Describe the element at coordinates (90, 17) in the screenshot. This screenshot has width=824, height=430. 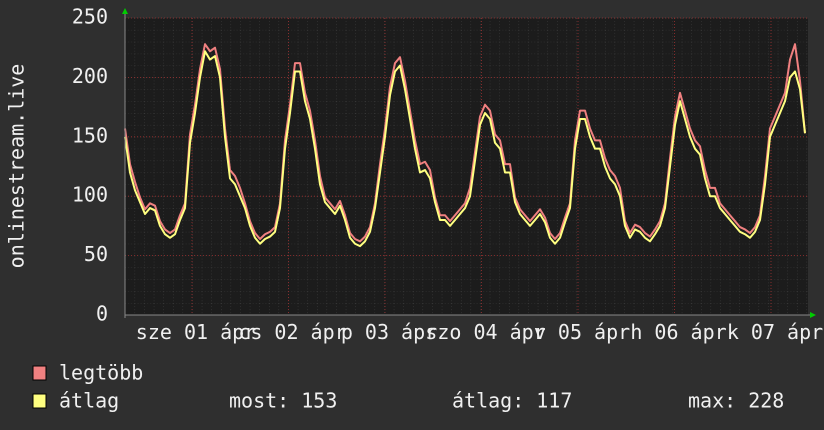
I see `y-tick-label: 250` at that location.